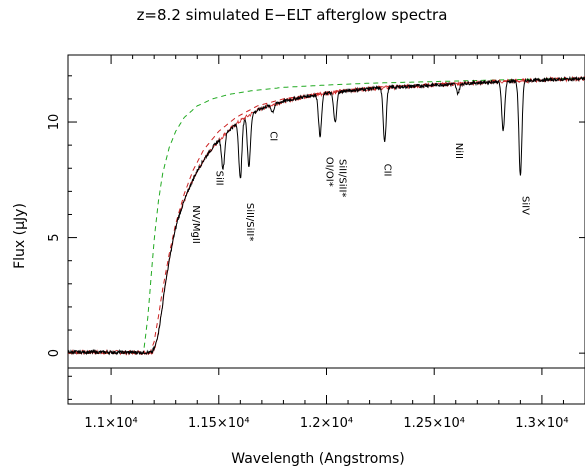  I want to click on x-tick-label: 1.3×10⁴, so click(541, 423).